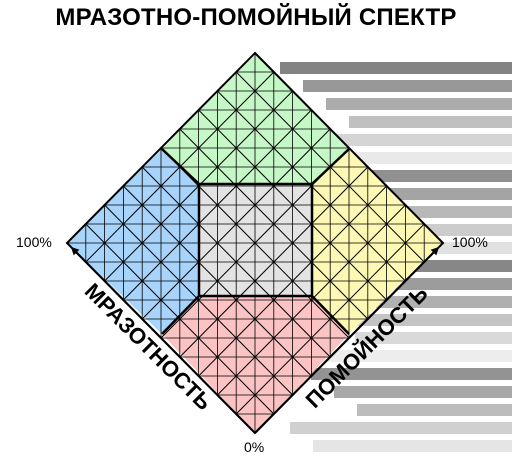 The image size is (512, 461). I want to click on region-top, so click(255, 118).